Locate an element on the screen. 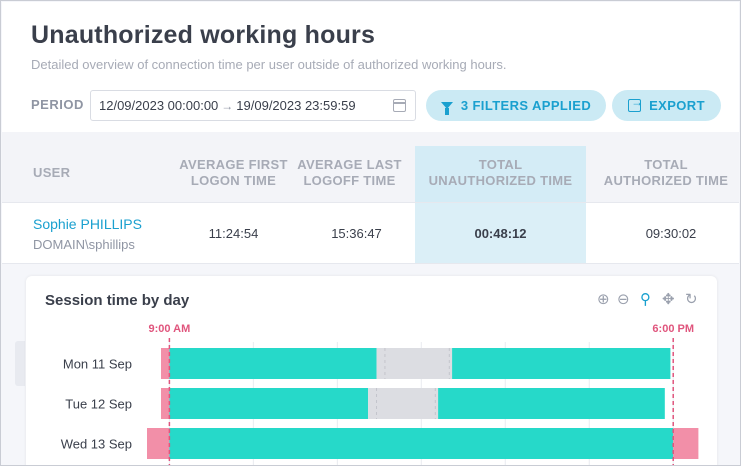 This screenshot has height=466, width=741. export-button: EXPORT is located at coordinates (666, 105).